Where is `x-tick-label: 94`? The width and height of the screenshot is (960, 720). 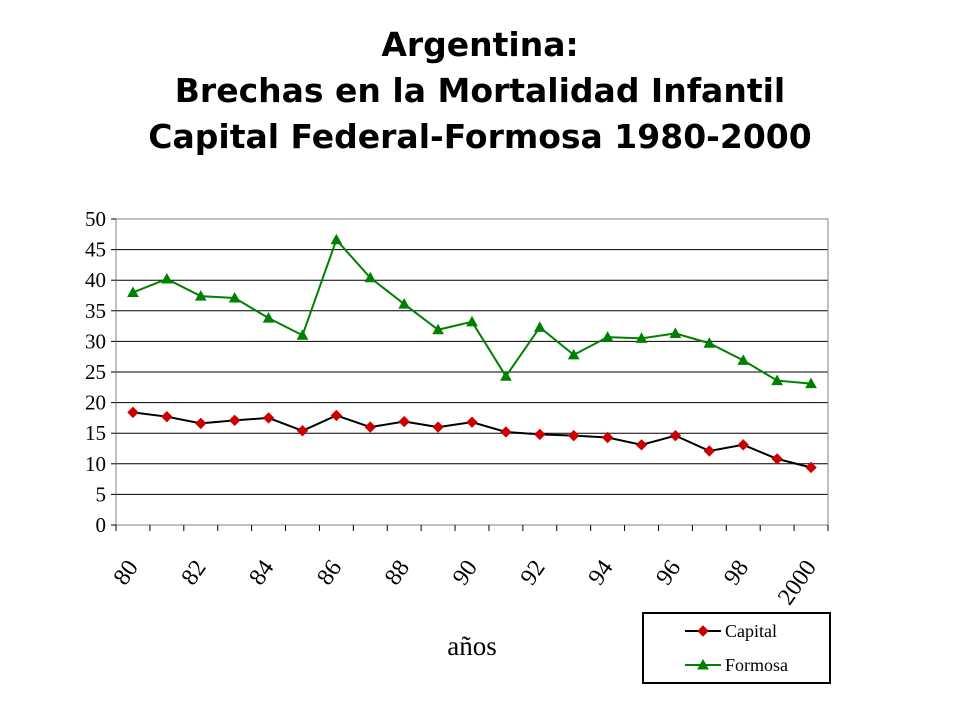 x-tick-label: 94 is located at coordinates (600, 573).